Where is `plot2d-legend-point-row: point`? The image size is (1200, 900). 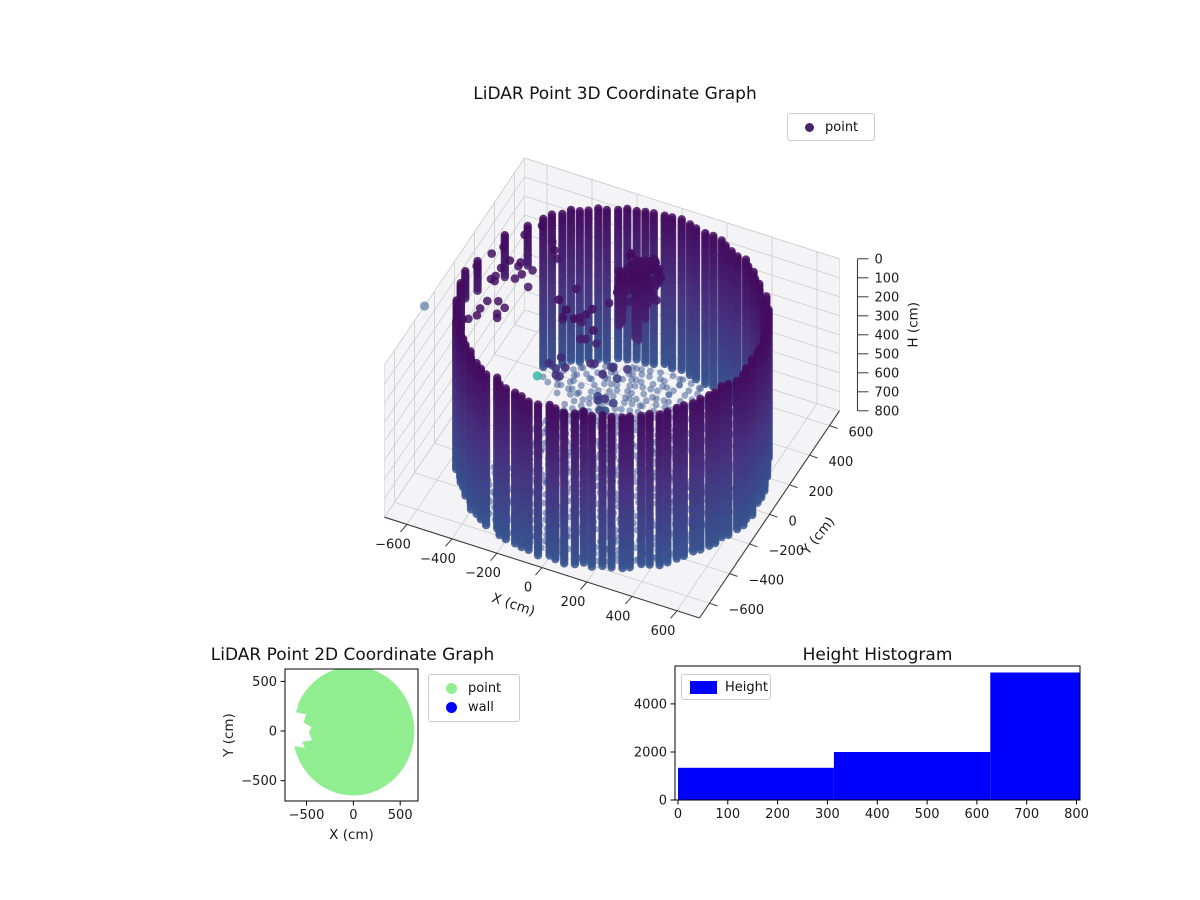
plot2d-legend-point-row: point is located at coordinates (482, 688).